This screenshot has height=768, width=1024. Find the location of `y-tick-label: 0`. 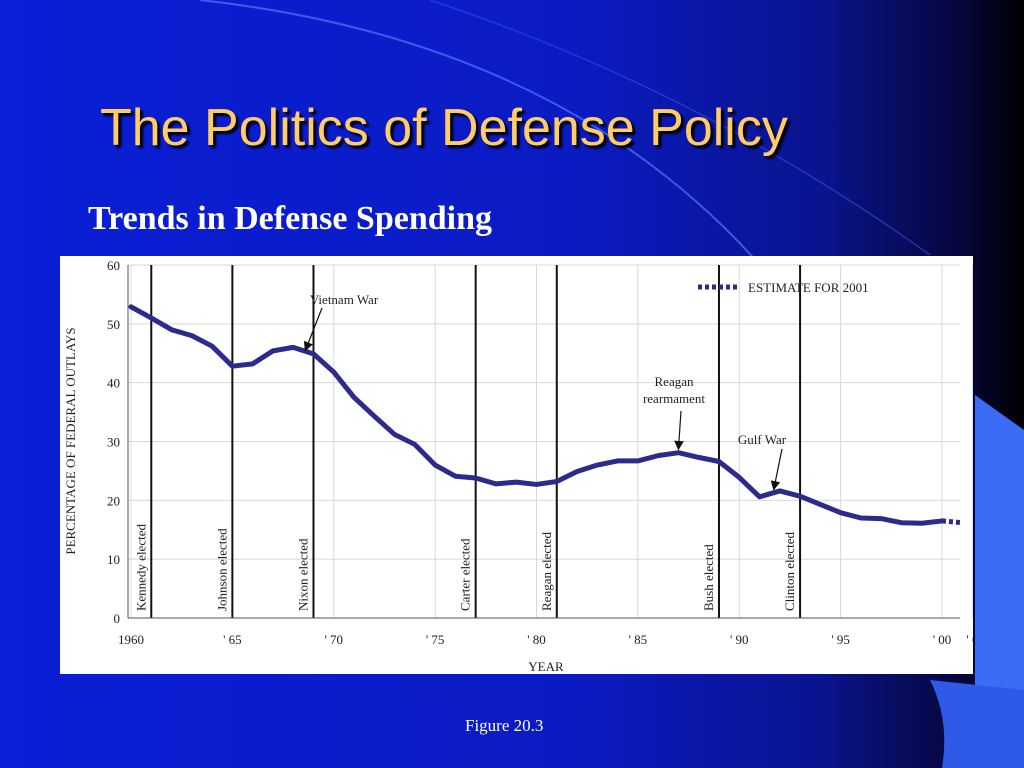

y-tick-label: 0 is located at coordinates (117, 618).